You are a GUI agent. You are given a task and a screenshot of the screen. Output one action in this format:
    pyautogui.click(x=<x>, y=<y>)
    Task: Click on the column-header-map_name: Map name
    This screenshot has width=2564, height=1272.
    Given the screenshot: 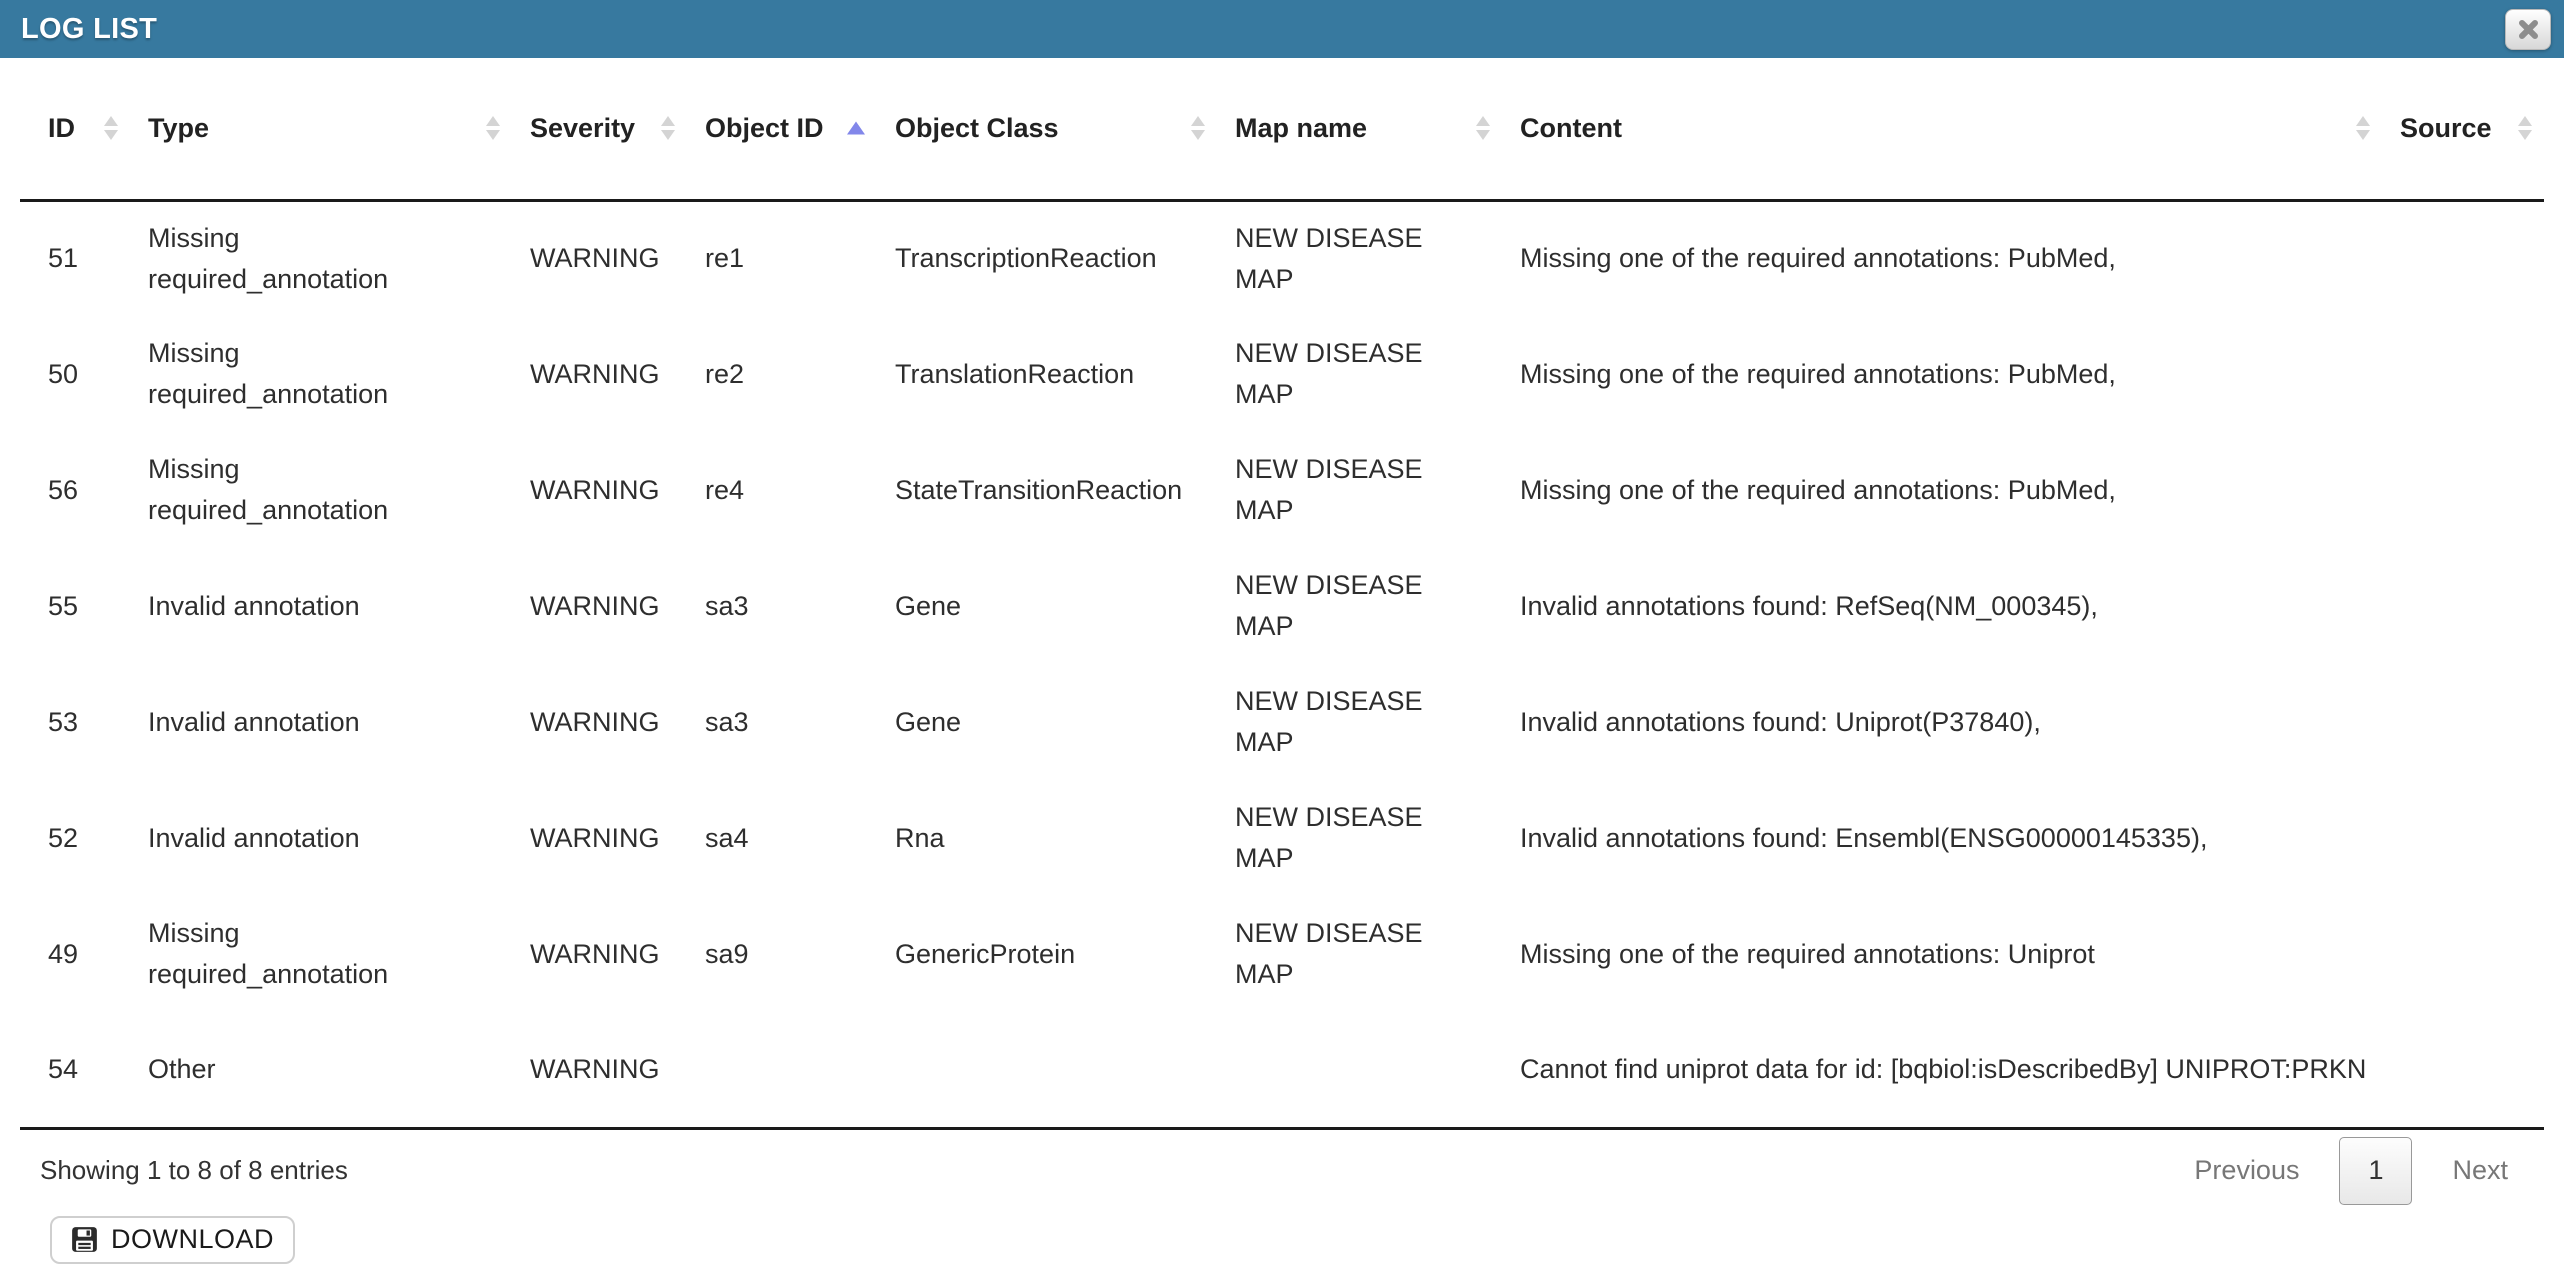 What is the action you would take?
    pyautogui.click(x=1377, y=129)
    